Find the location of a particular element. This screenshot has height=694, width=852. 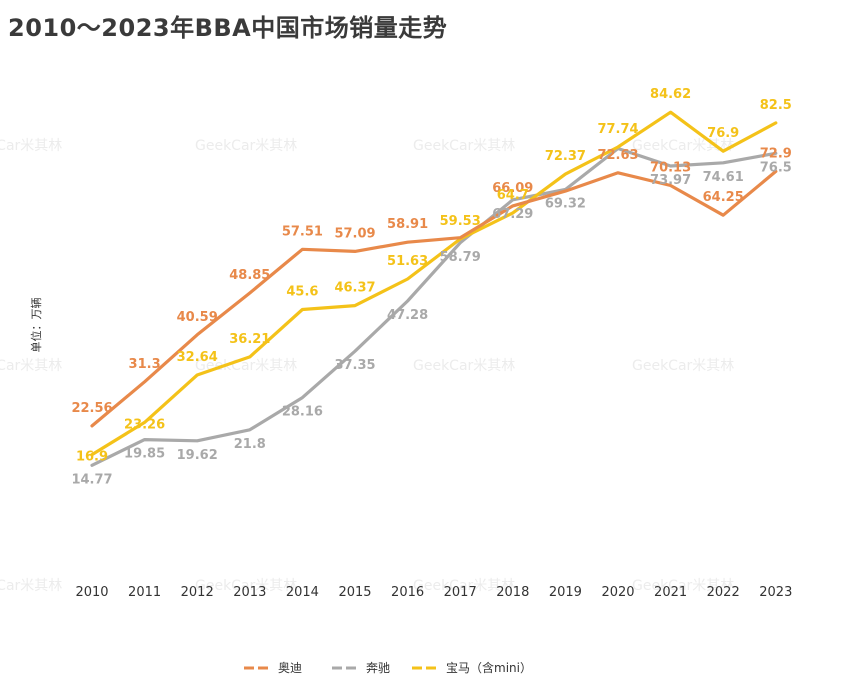

data-label: 72.63 is located at coordinates (617, 155).